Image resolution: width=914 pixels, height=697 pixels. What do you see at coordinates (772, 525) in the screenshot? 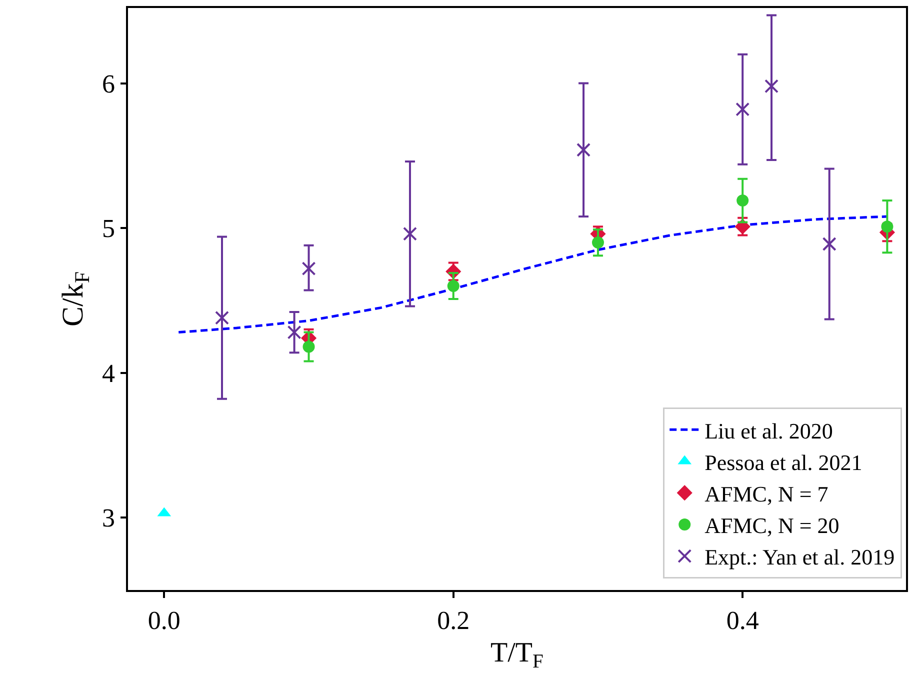
I see `legend-label: AFMC, N = 20` at bounding box center [772, 525].